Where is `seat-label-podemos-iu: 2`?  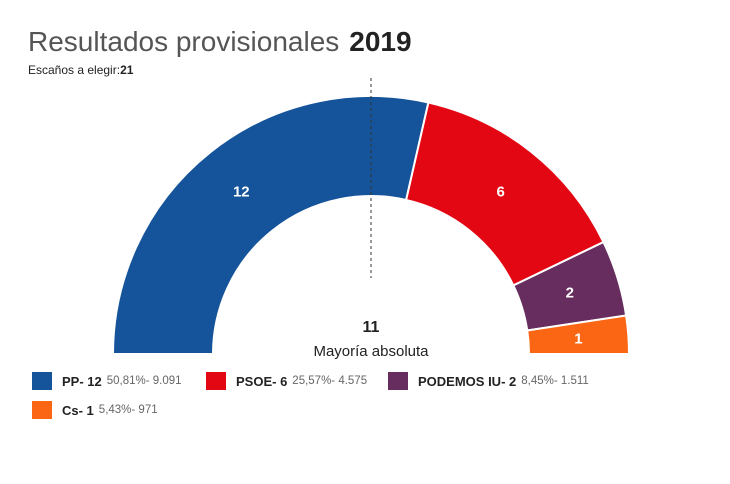 seat-label-podemos-iu: 2 is located at coordinates (570, 293).